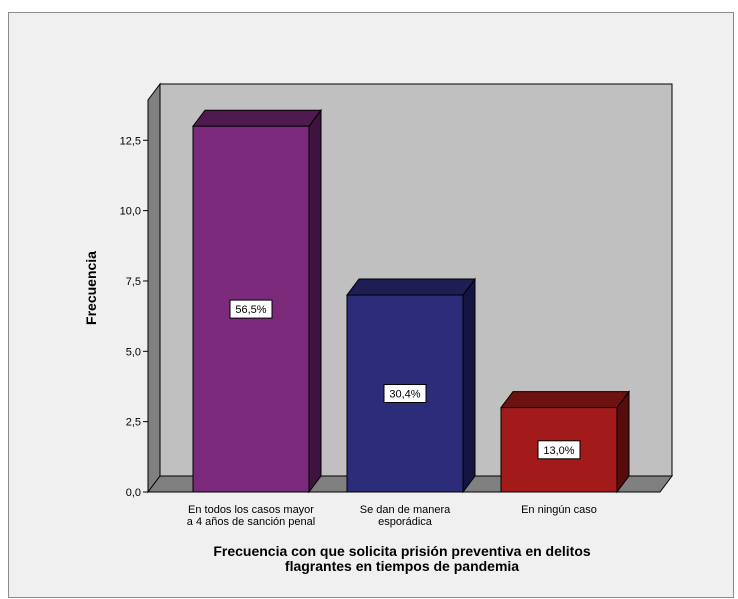  Describe the element at coordinates (402, 566) in the screenshot. I see `x-axis-label: flagrantes en tiempos de pandemia` at that location.